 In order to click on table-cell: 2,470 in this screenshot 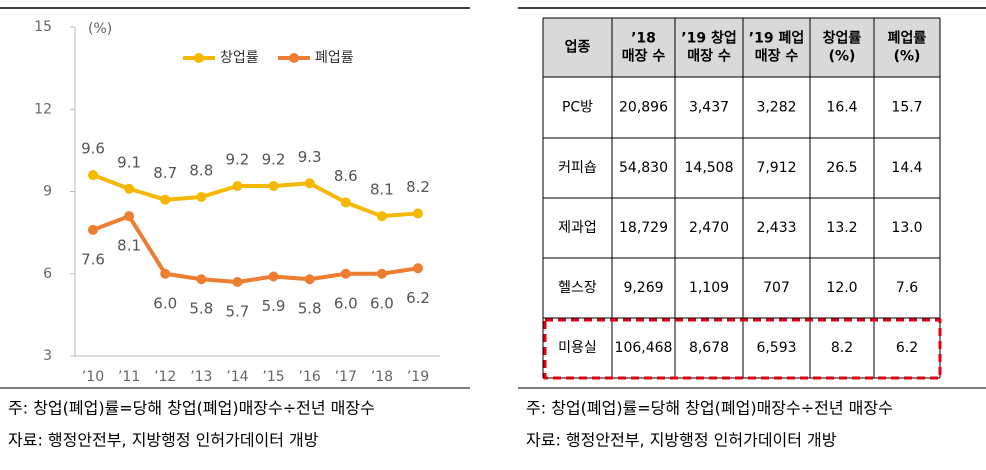, I will do `click(709, 228)`.